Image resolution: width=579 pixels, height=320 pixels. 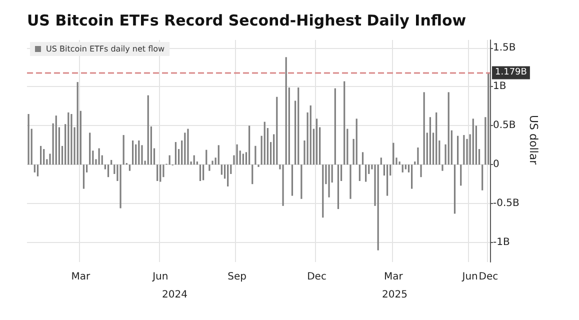 I want to click on text: 2024, so click(x=175, y=295).